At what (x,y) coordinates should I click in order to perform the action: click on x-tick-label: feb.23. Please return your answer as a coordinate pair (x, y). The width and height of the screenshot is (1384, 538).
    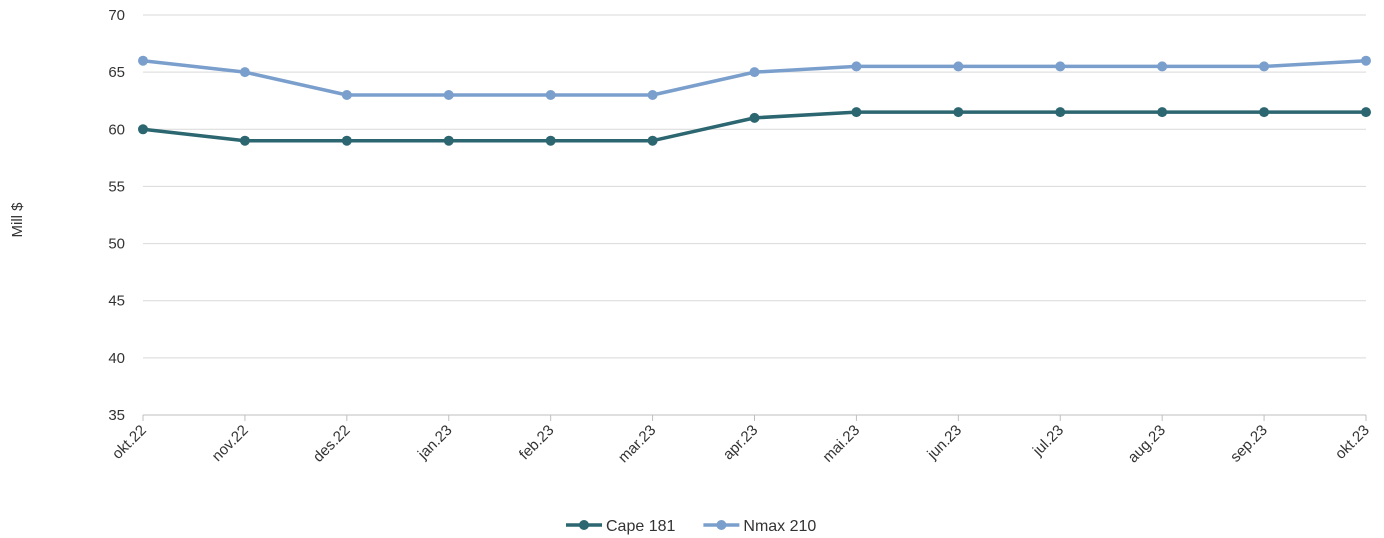
    Looking at the image, I should click on (537, 443).